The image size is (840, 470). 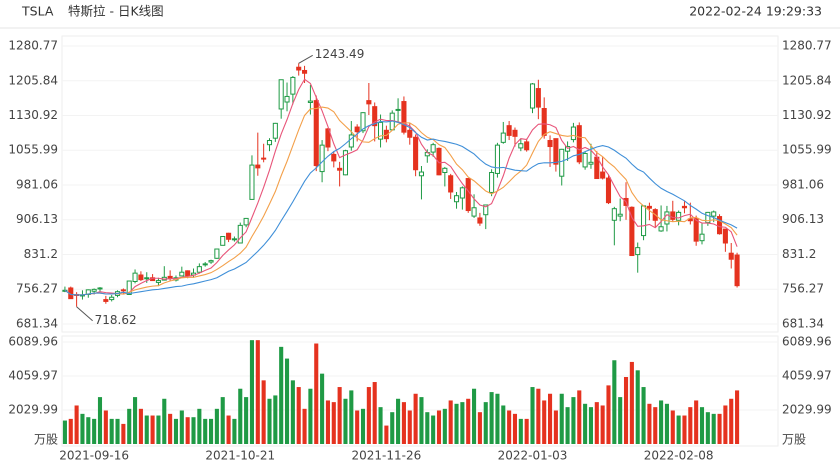 What do you see at coordinates (41, 254) in the screenshot?
I see `y-tick-label: 831.2` at bounding box center [41, 254].